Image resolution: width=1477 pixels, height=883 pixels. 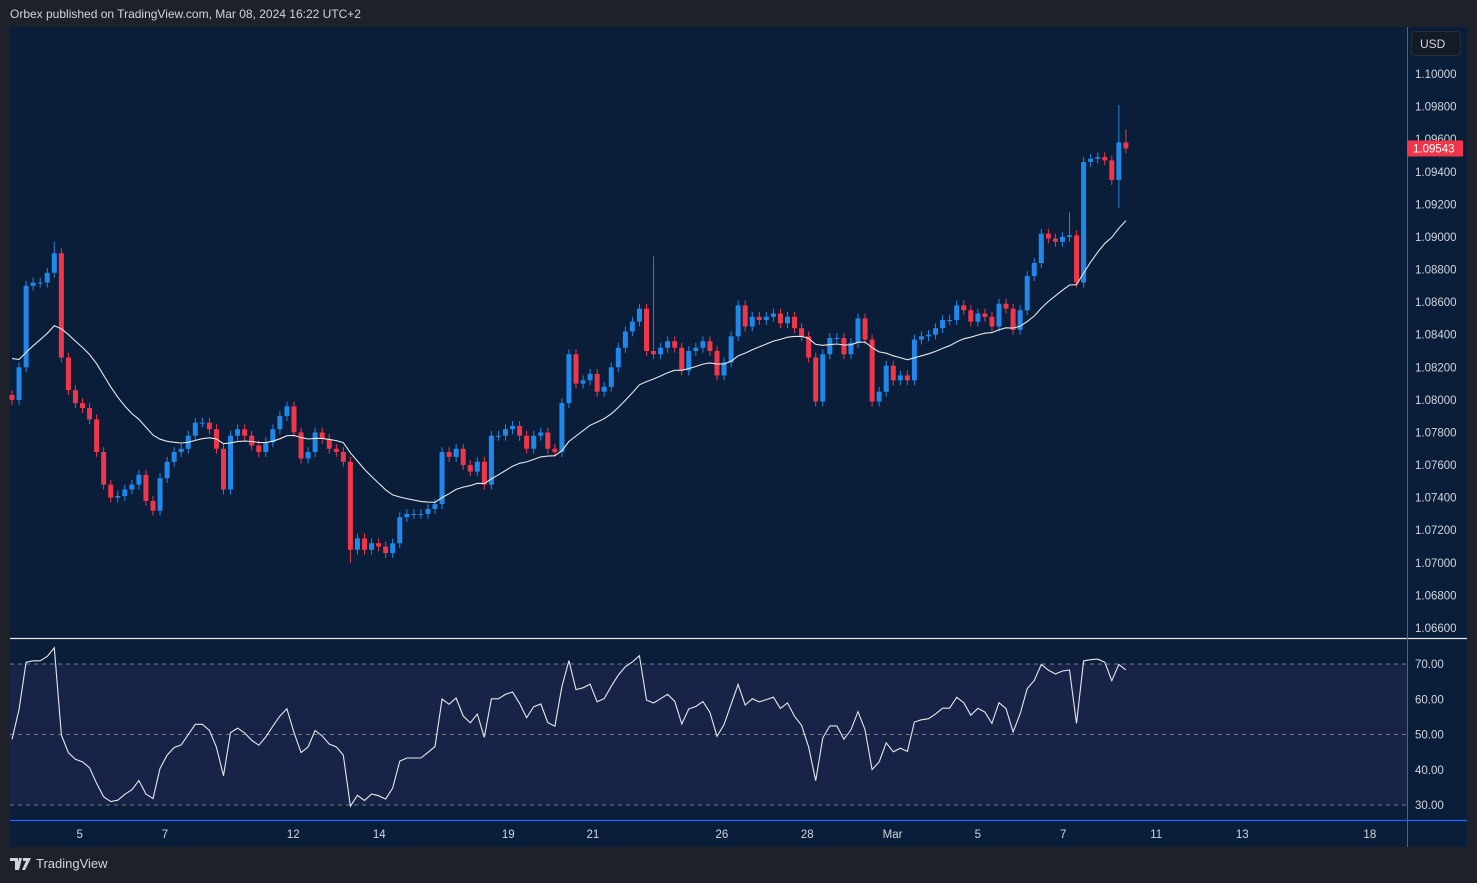 I want to click on price-tick-label: 1.09000, so click(x=1436, y=238).